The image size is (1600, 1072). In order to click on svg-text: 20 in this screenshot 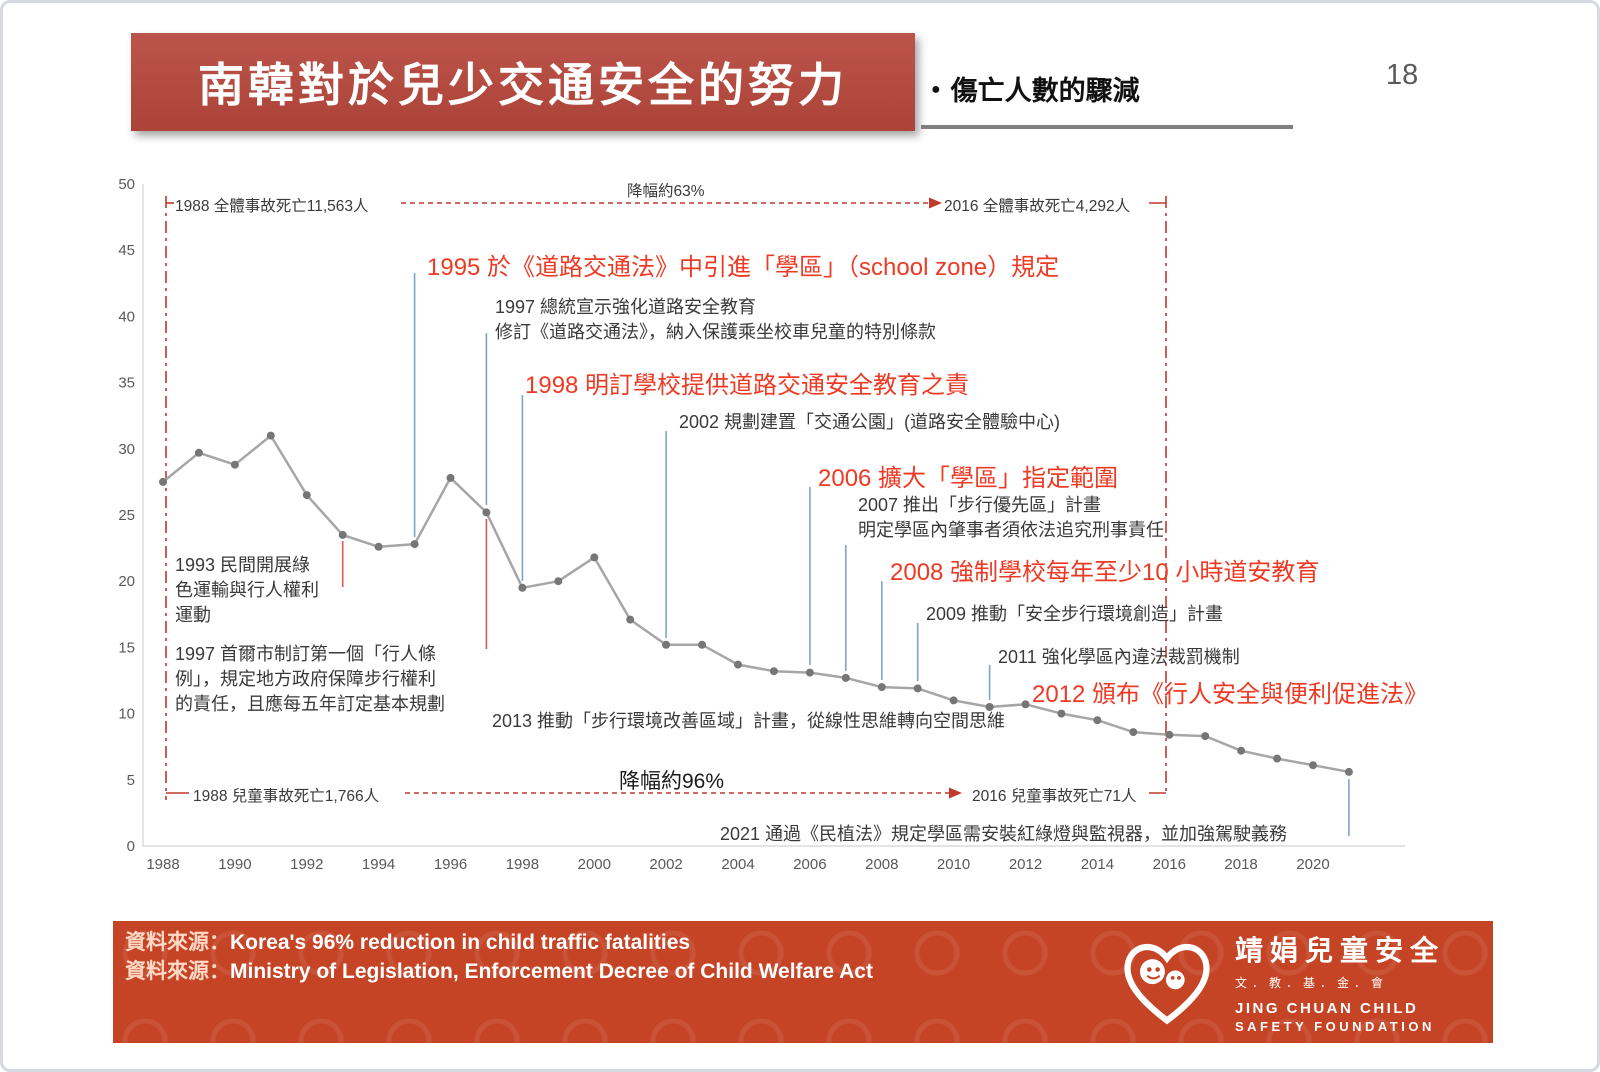, I will do `click(126, 581)`.